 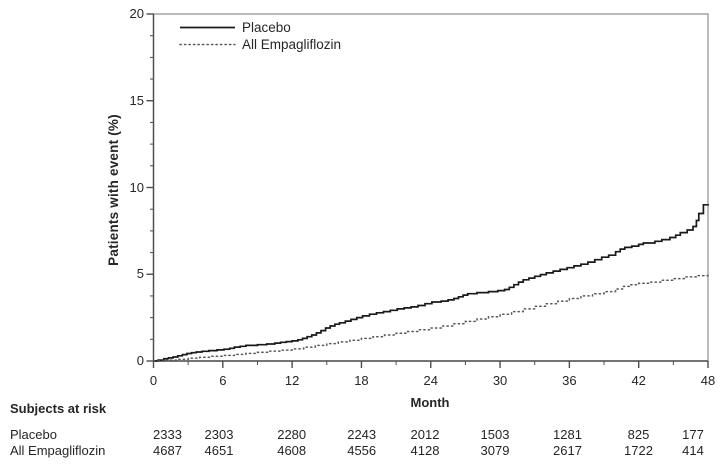 I want to click on x-tick-label: 12, so click(x=292, y=380).